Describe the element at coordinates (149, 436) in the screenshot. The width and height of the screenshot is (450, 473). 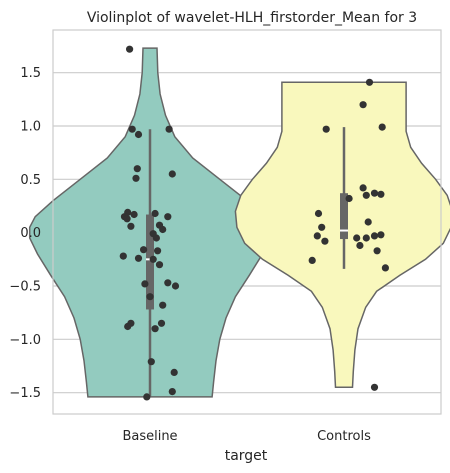
I see `x-tick-label: Baseline` at that location.